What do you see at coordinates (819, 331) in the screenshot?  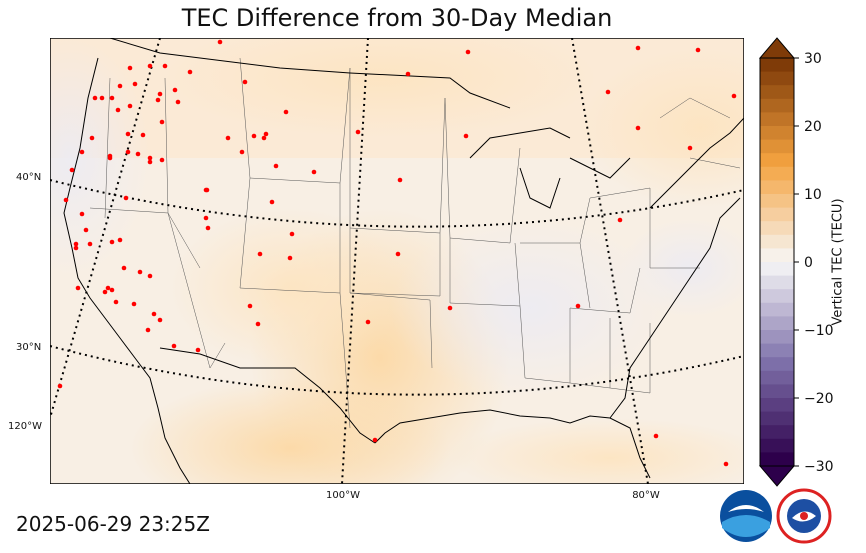 I see `colorbar-tick-label: −10` at bounding box center [819, 331].